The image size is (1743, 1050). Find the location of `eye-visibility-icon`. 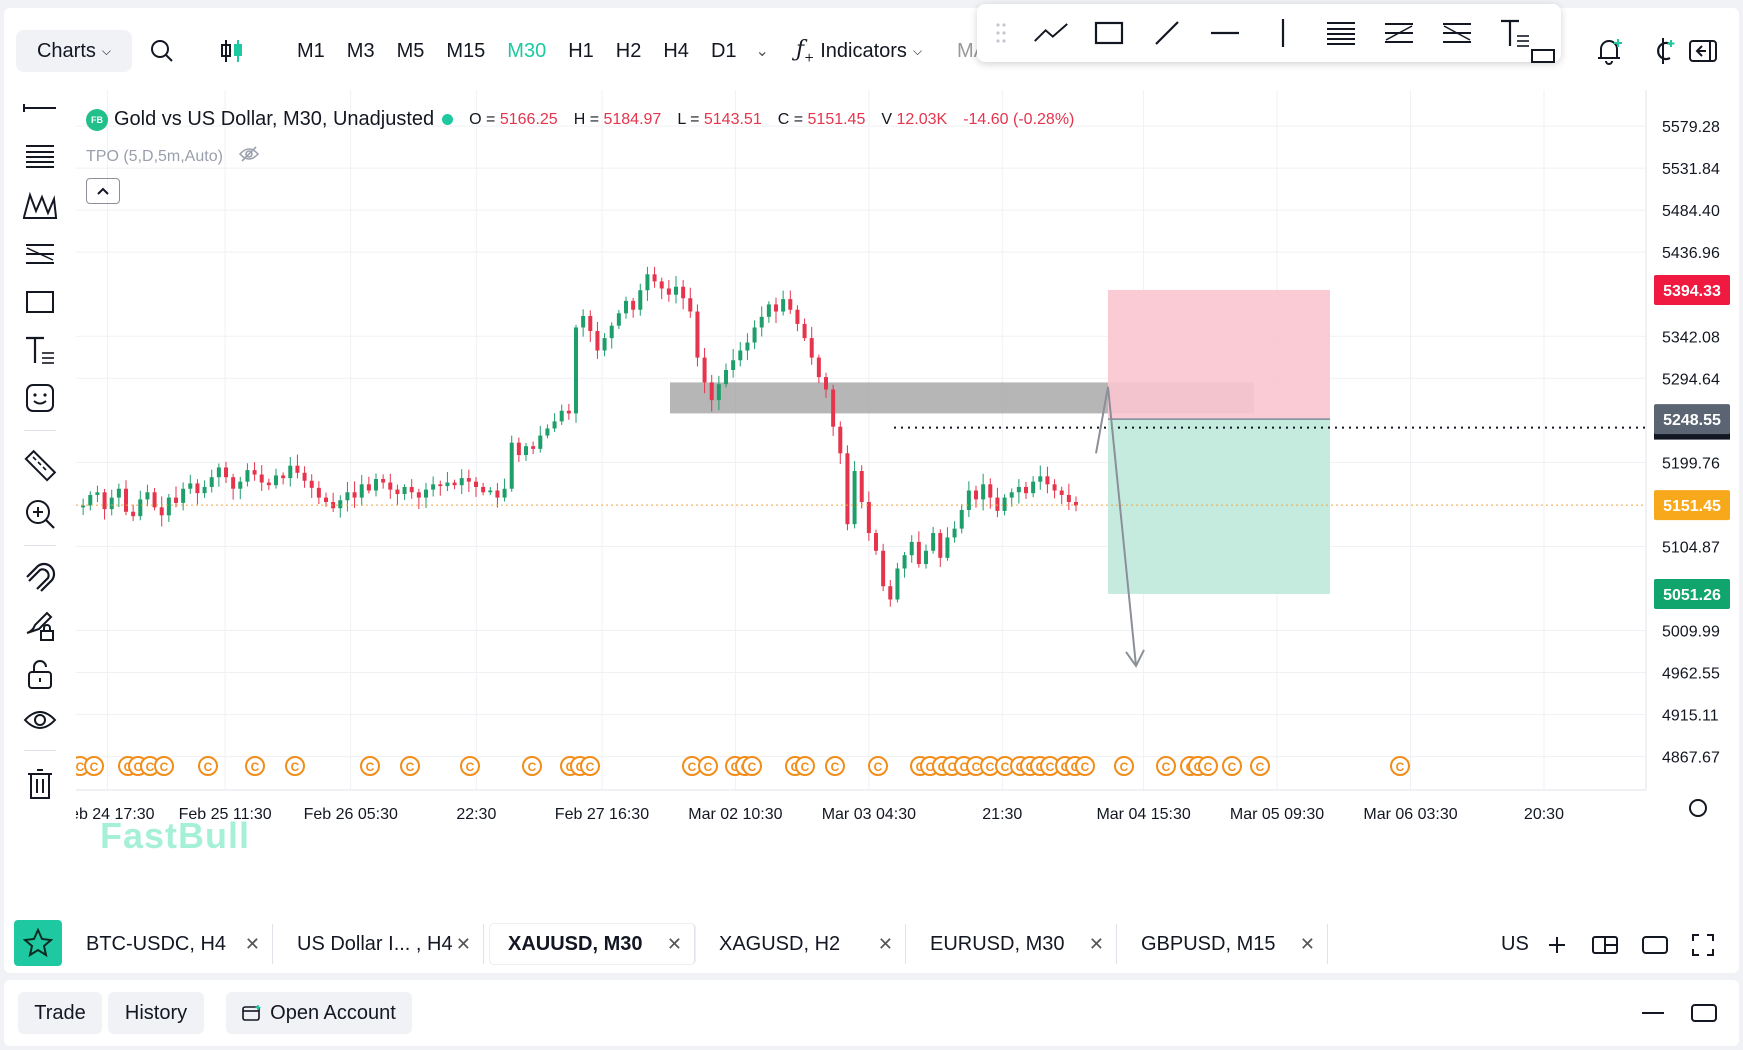

eye-visibility-icon is located at coordinates (40, 720).